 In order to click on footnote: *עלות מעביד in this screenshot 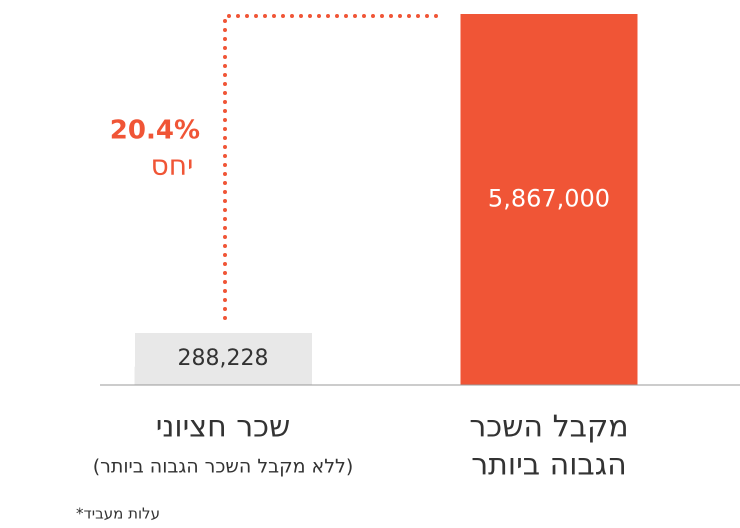, I will do `click(118, 514)`.